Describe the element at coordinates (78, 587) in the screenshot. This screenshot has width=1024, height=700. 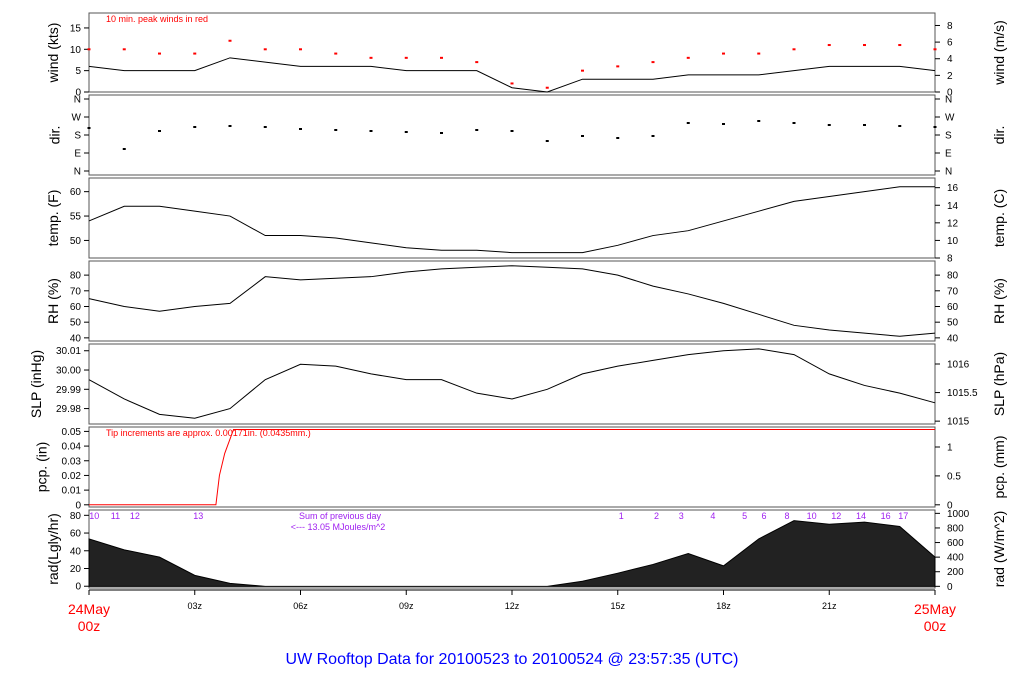
I see `rad-ytick-label: 0` at that location.